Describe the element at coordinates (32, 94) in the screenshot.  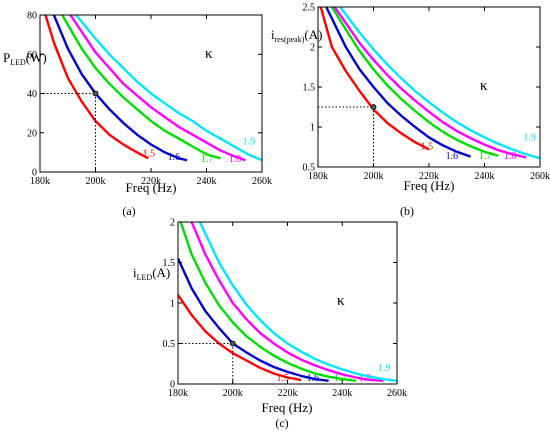
I see `y-tick-label: 40` at that location.